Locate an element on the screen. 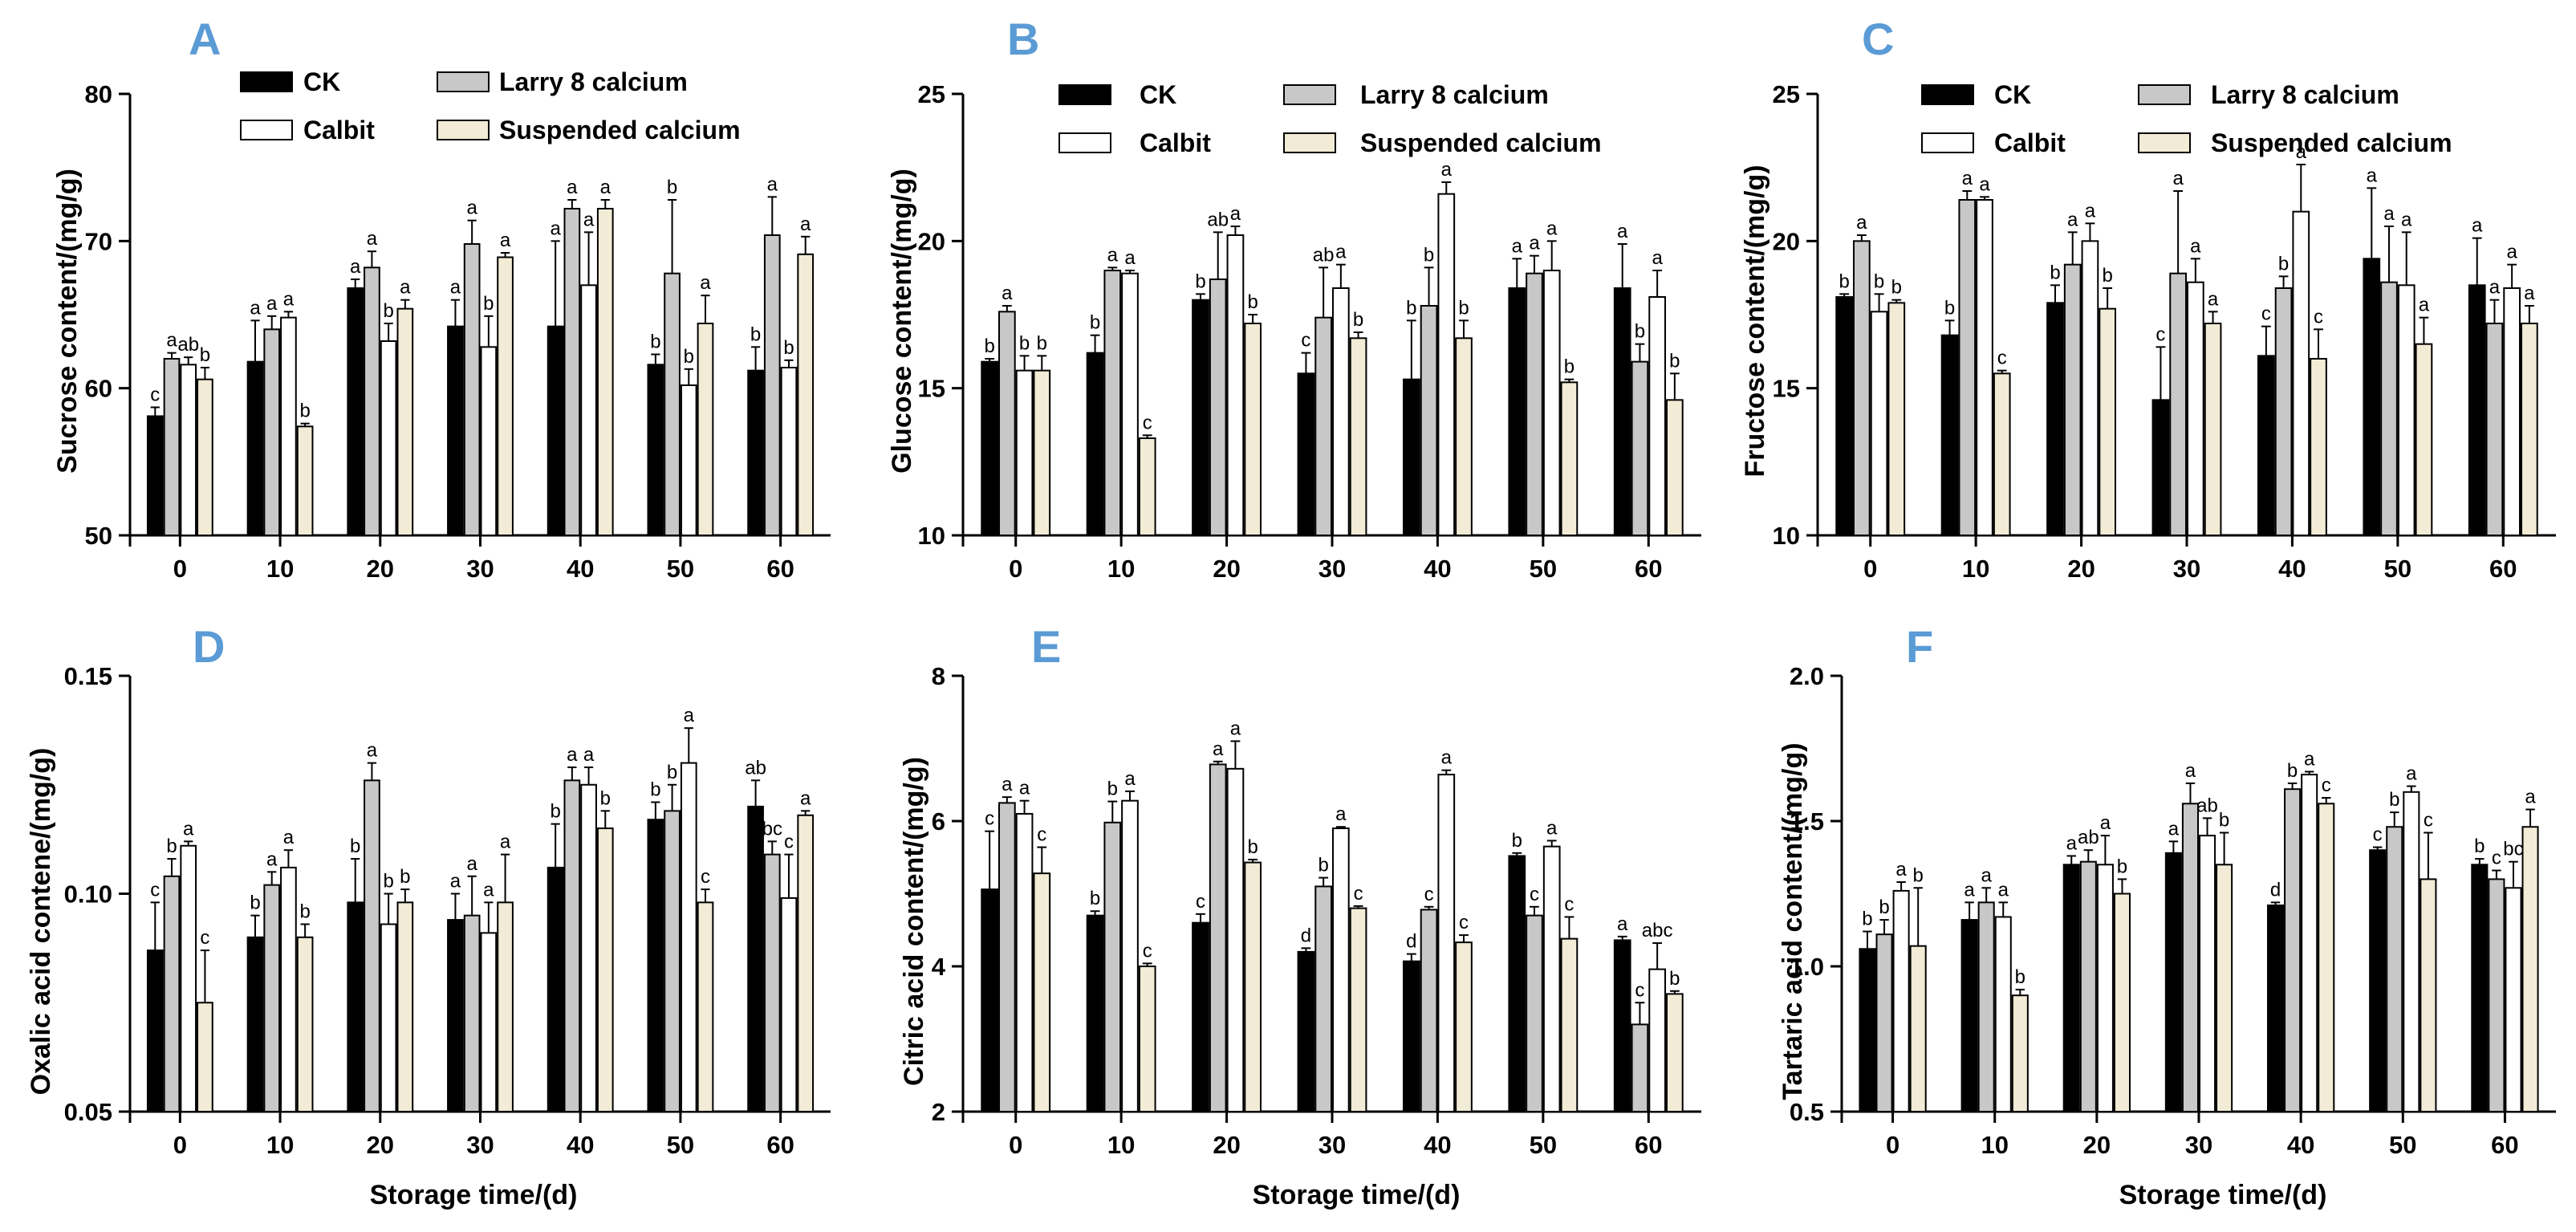 Image resolution: width=2576 pixels, height=1232 pixels. y-tick-label: 25 is located at coordinates (932, 94).